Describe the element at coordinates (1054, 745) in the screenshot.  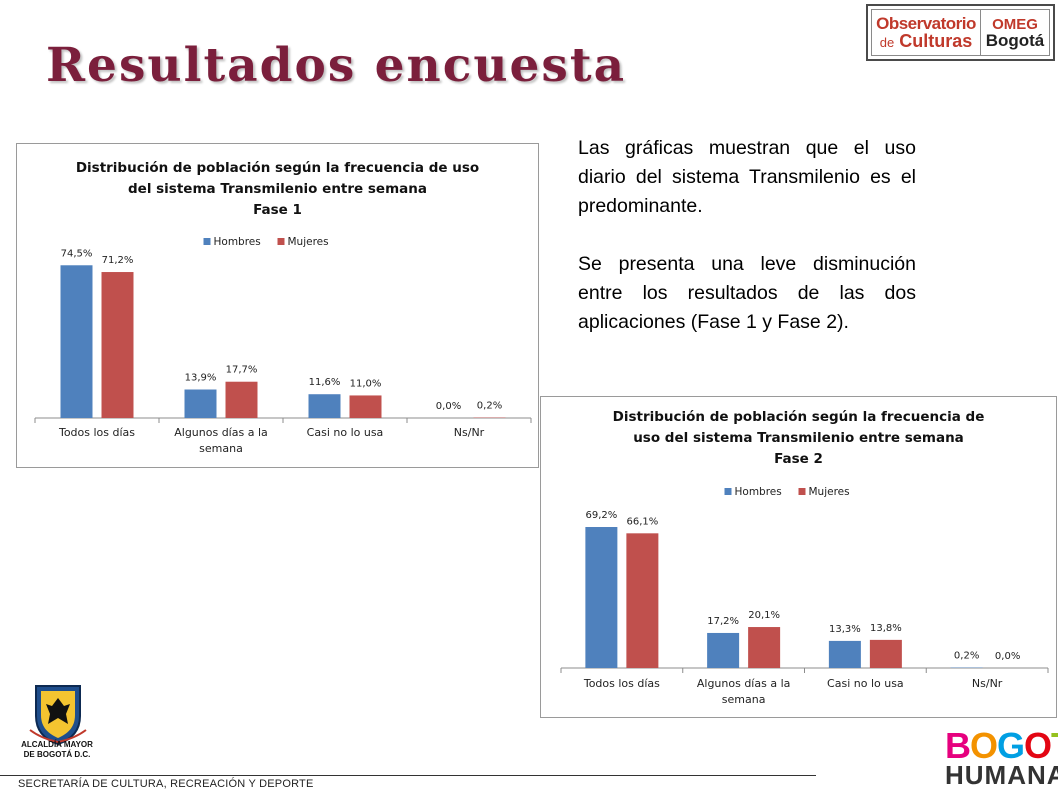
I see `bogota-logo-letter: T` at that location.